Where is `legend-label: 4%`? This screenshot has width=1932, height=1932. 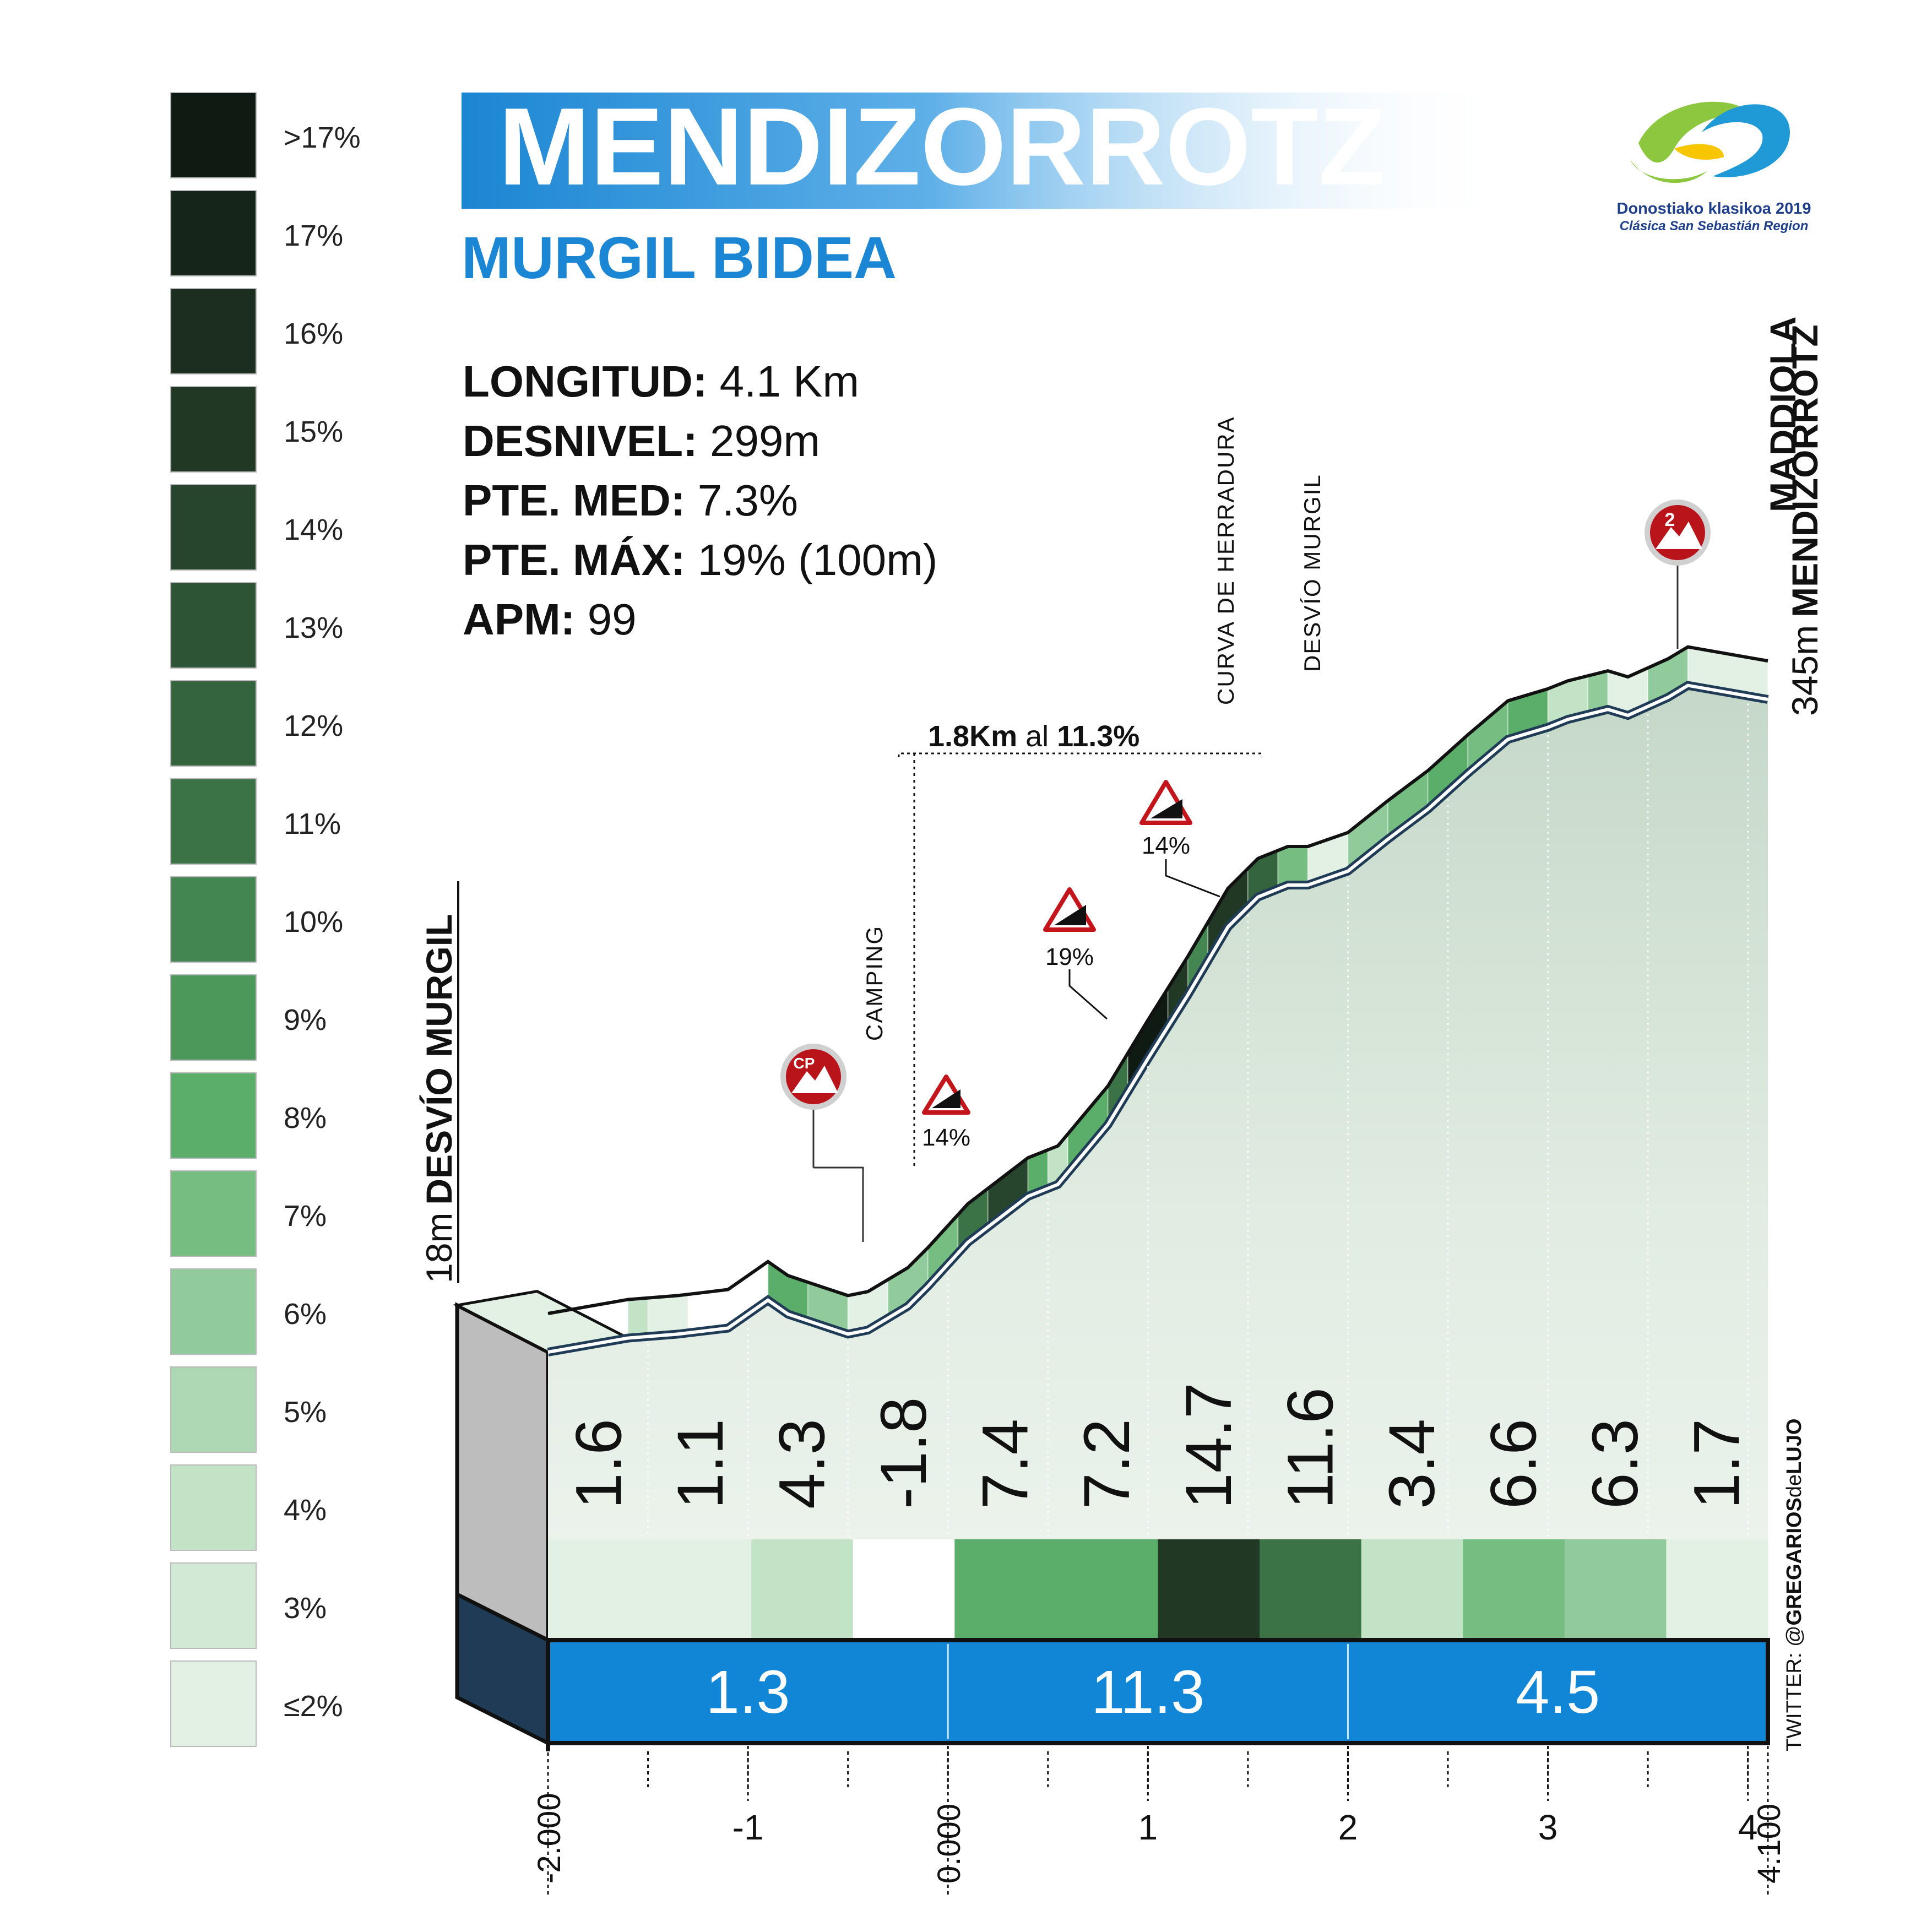 legend-label: 4% is located at coordinates (305, 1510).